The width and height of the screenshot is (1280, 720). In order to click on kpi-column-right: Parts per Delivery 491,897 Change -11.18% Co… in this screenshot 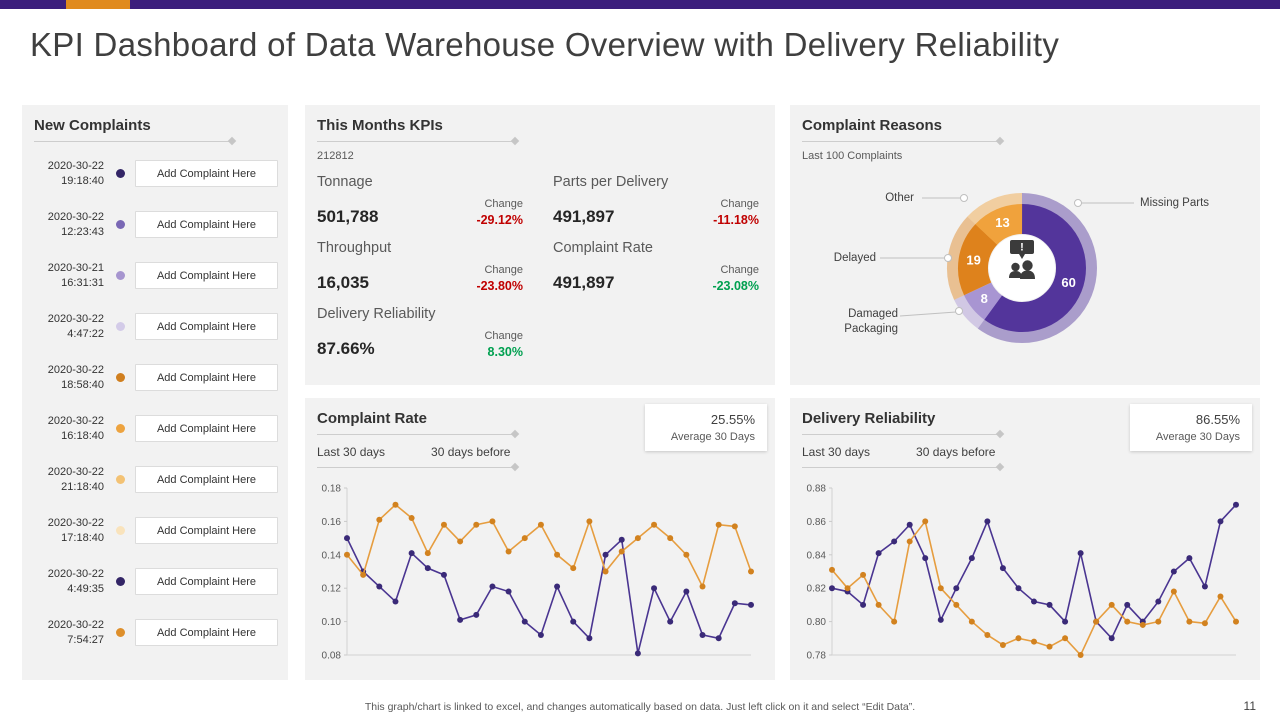, I will do `click(656, 273)`.